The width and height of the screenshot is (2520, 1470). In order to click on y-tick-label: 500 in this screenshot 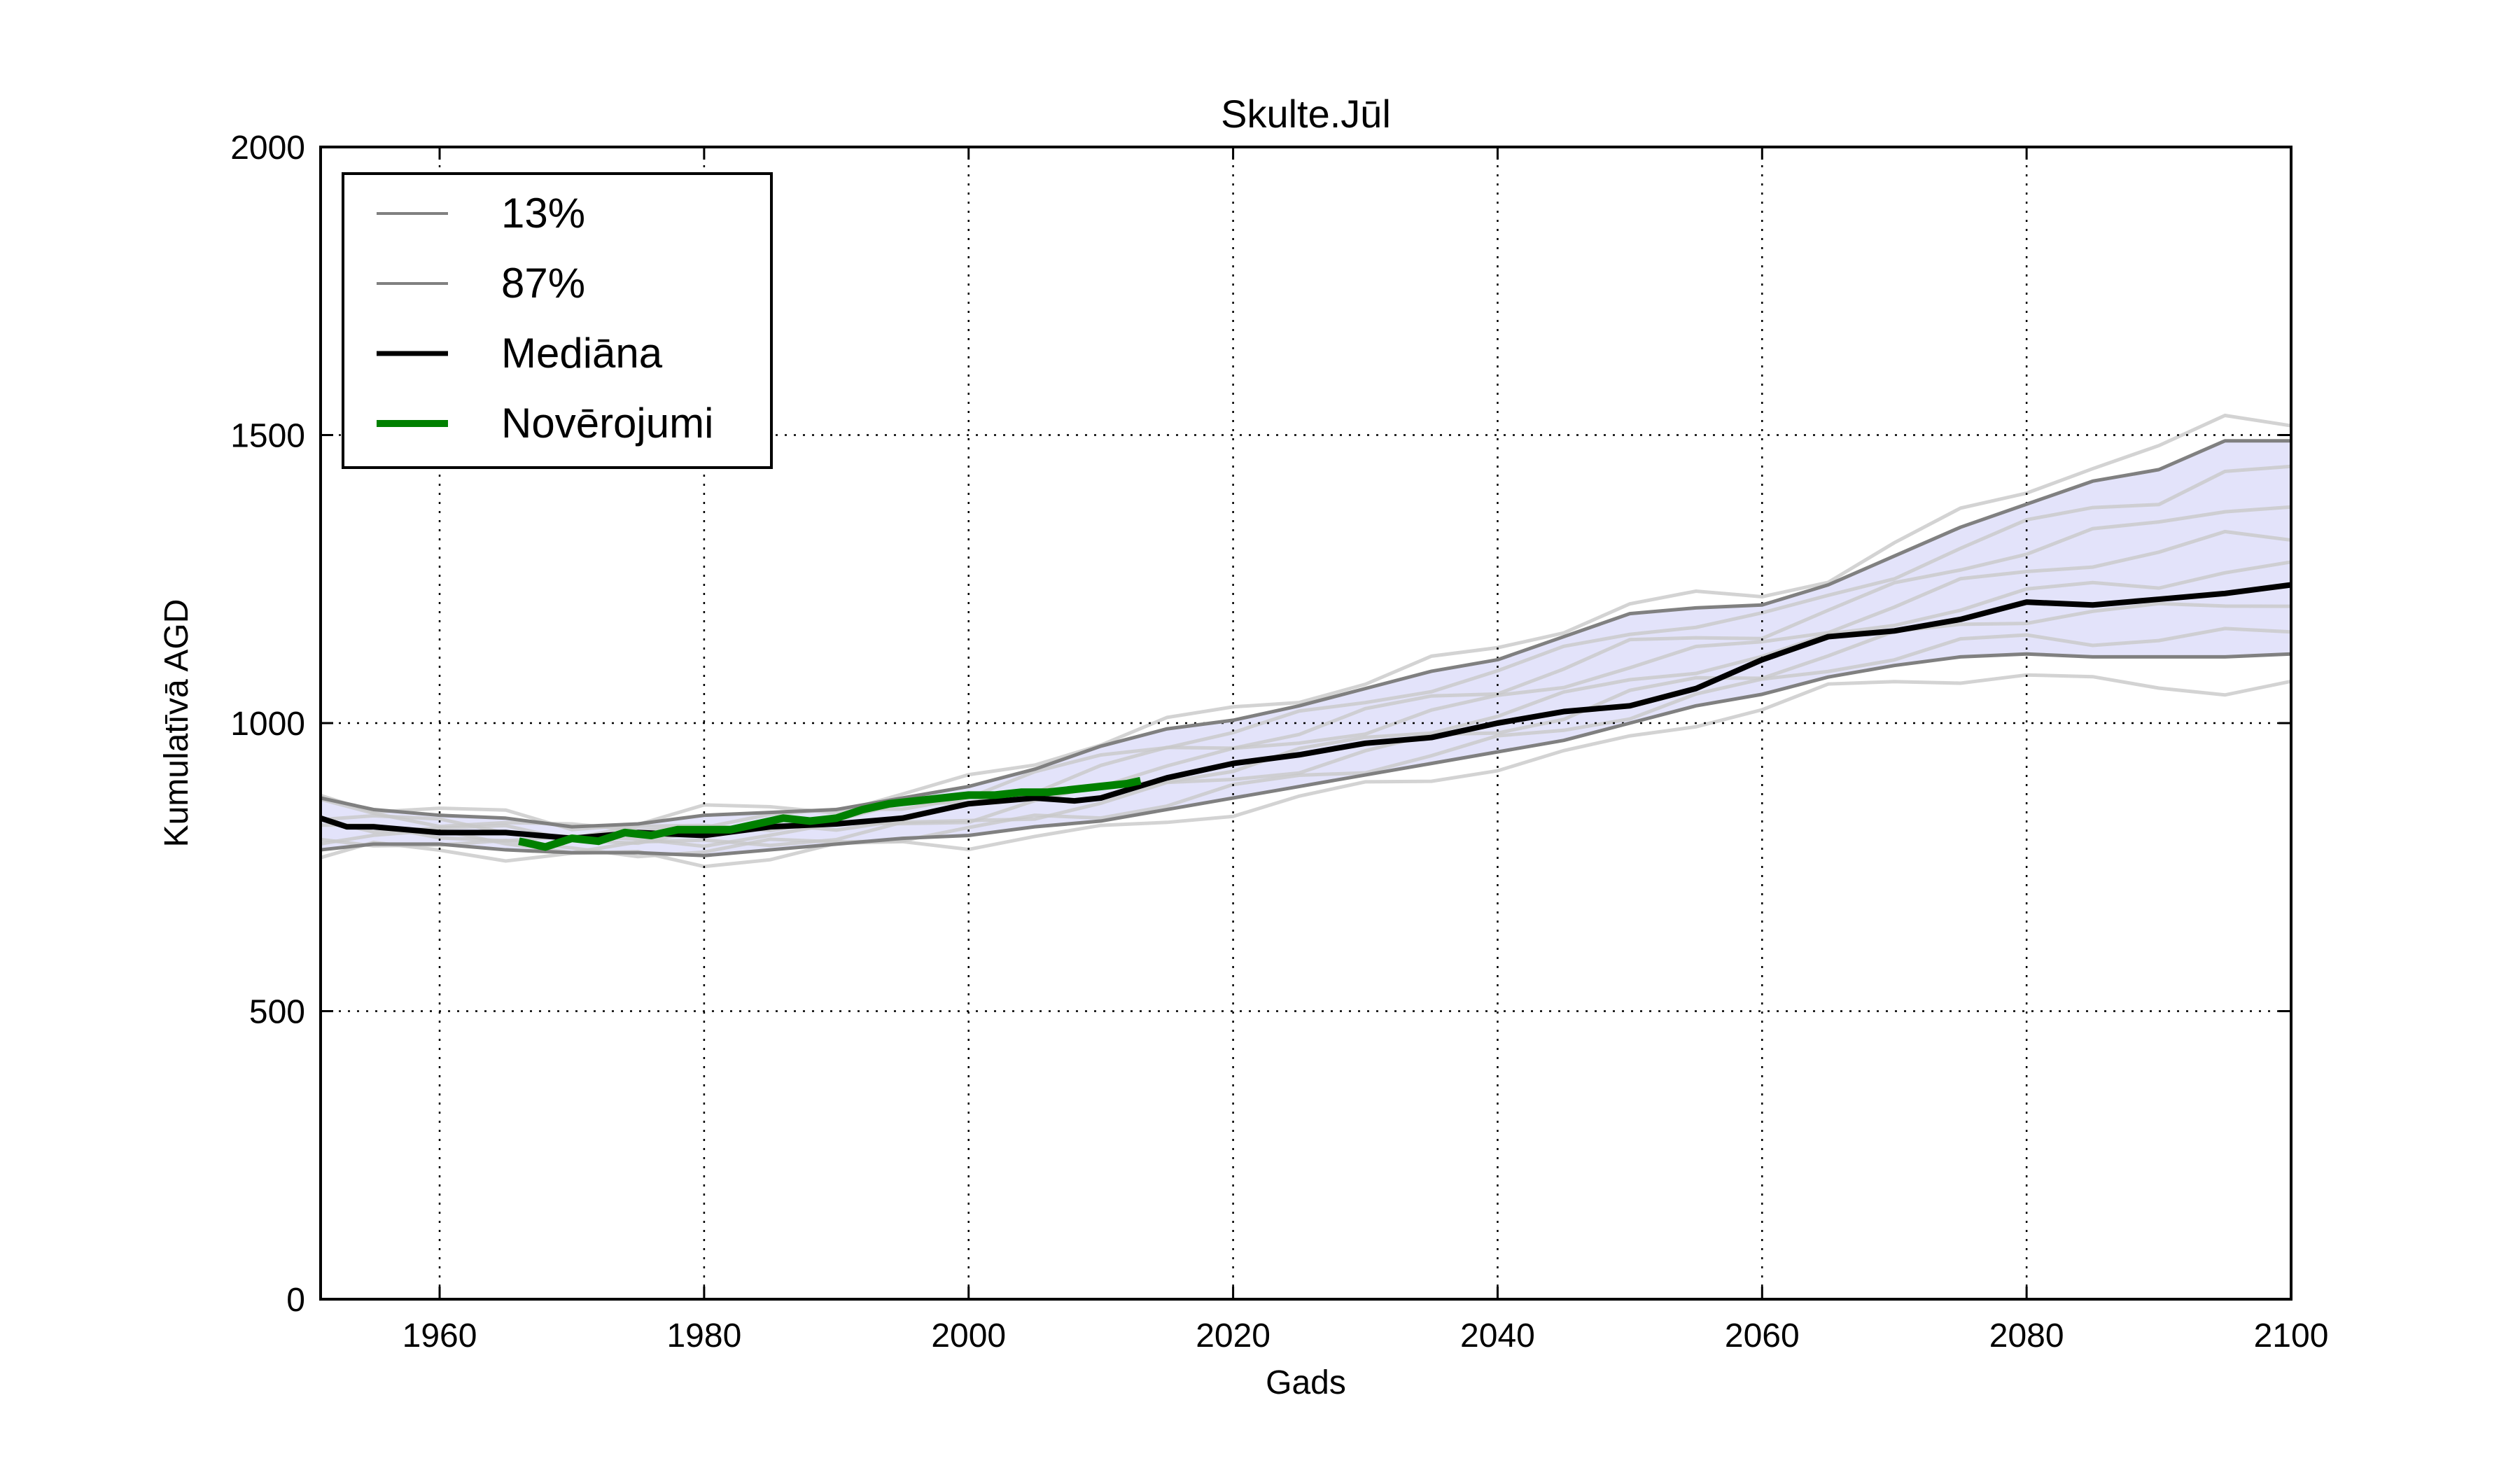, I will do `click(277, 1012)`.